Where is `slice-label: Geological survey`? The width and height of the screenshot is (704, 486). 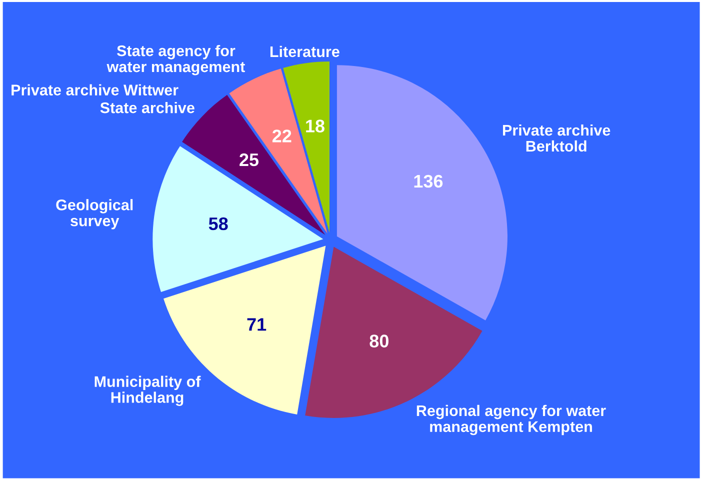
slice-label: Geological survey is located at coordinates (94, 214).